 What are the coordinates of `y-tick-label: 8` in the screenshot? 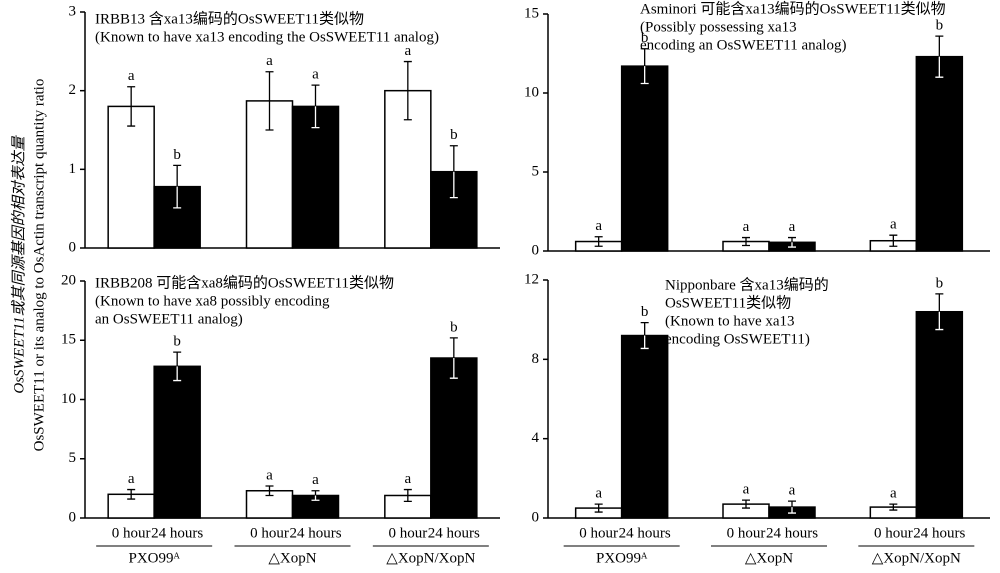 It's located at (536, 359).